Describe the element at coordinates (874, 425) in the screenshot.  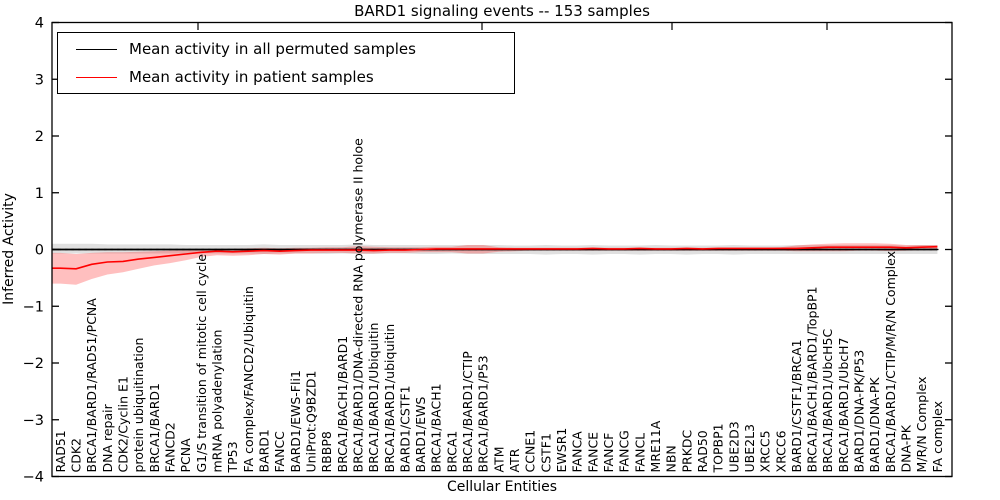
I see `x-category-label: BARD1/DNA-PK` at that location.